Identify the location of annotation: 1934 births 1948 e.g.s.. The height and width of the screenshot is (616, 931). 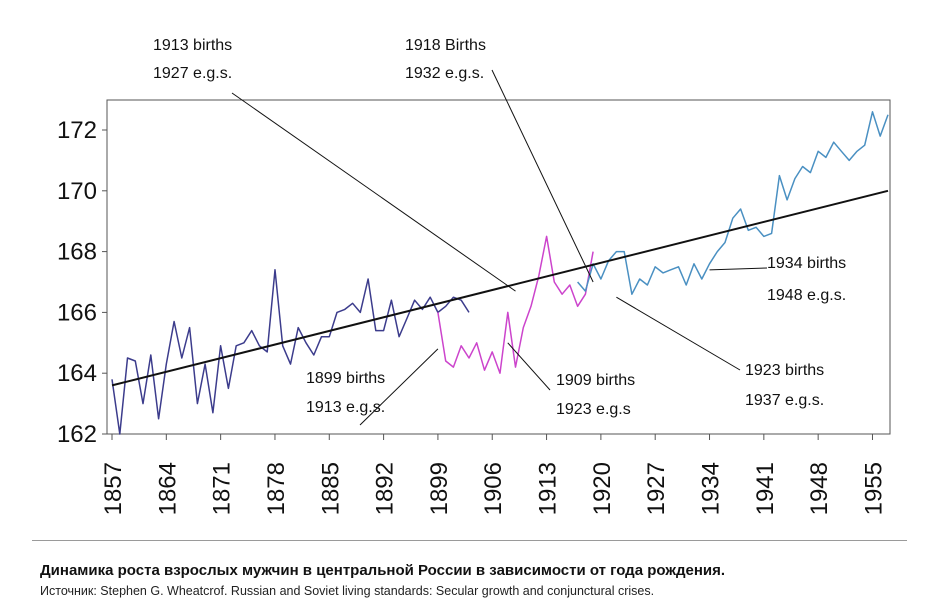
(777, 279).